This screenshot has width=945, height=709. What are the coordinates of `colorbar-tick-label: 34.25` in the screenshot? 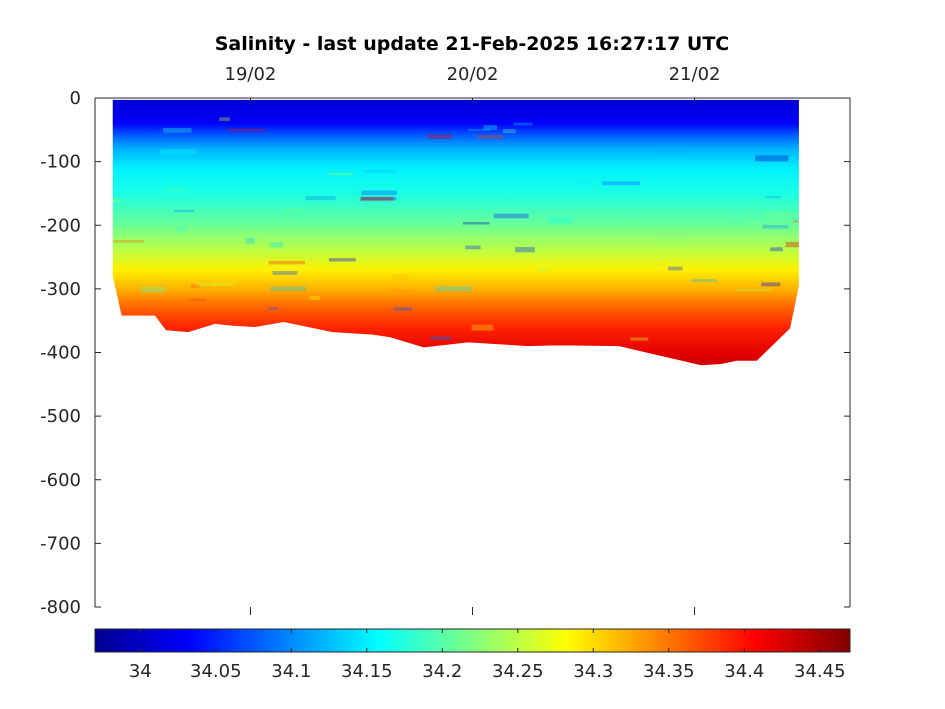 It's located at (518, 671).